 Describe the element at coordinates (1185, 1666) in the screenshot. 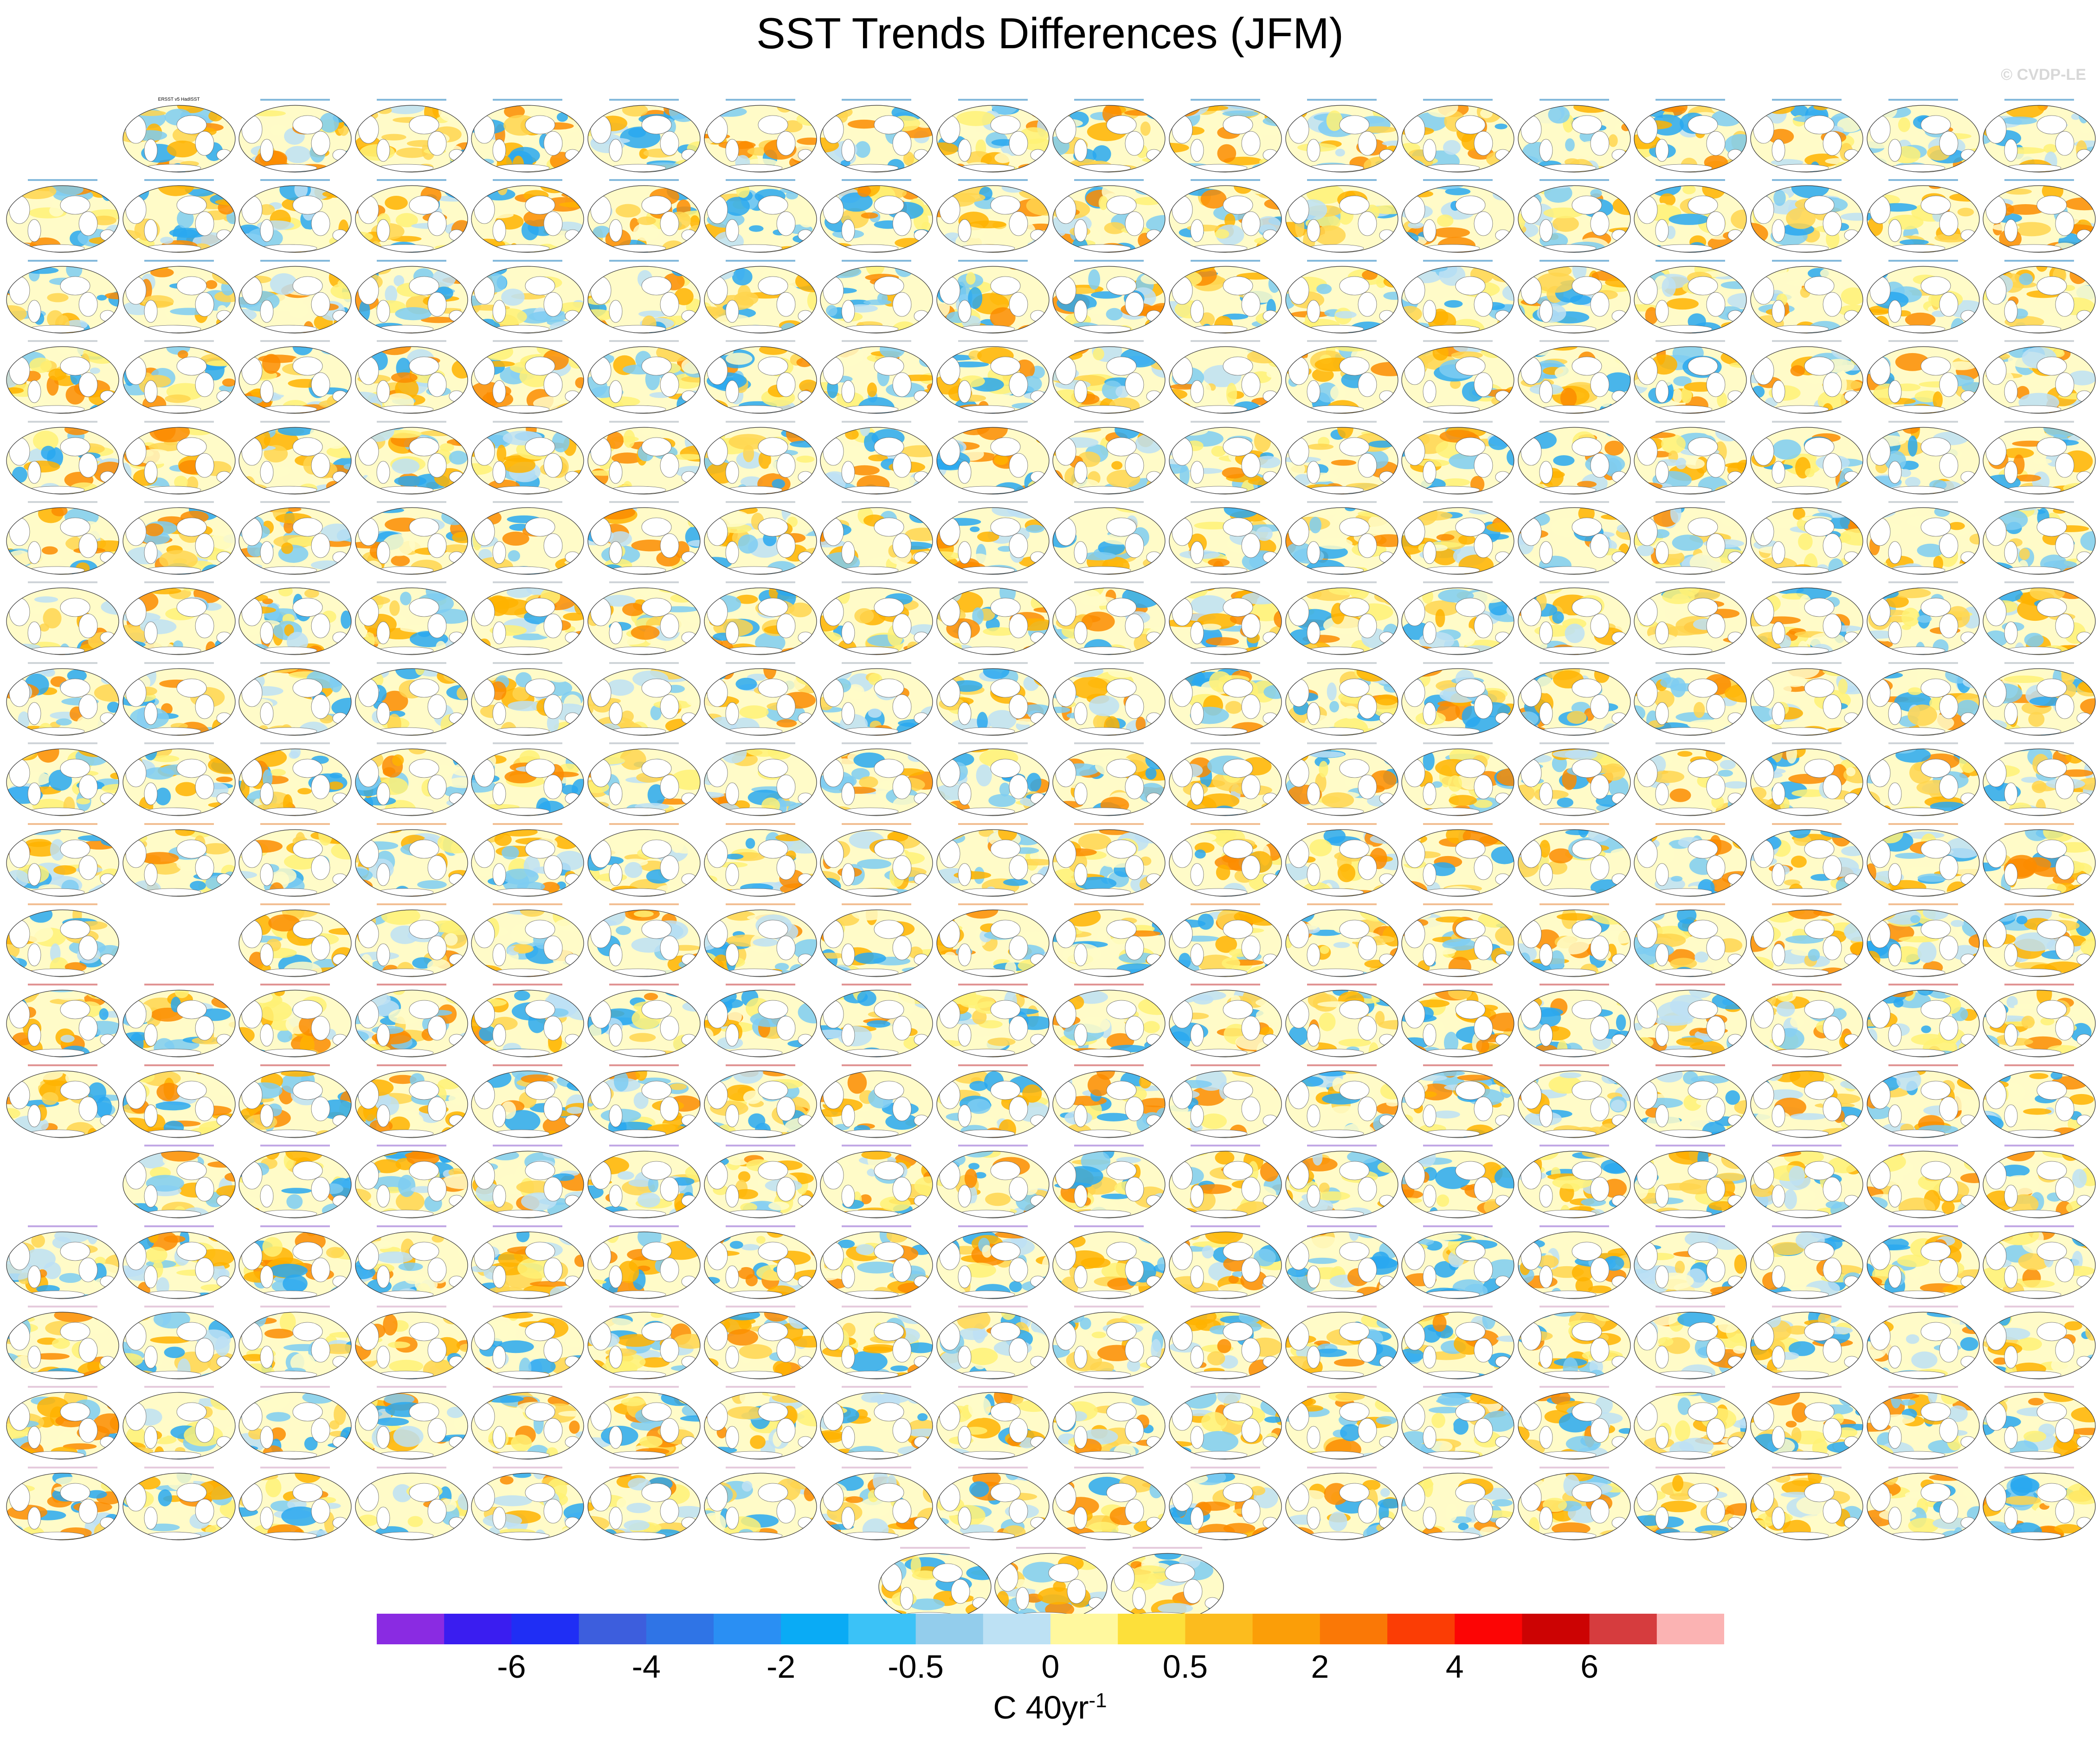

I see `colorbar-tick-label: 0.5` at that location.